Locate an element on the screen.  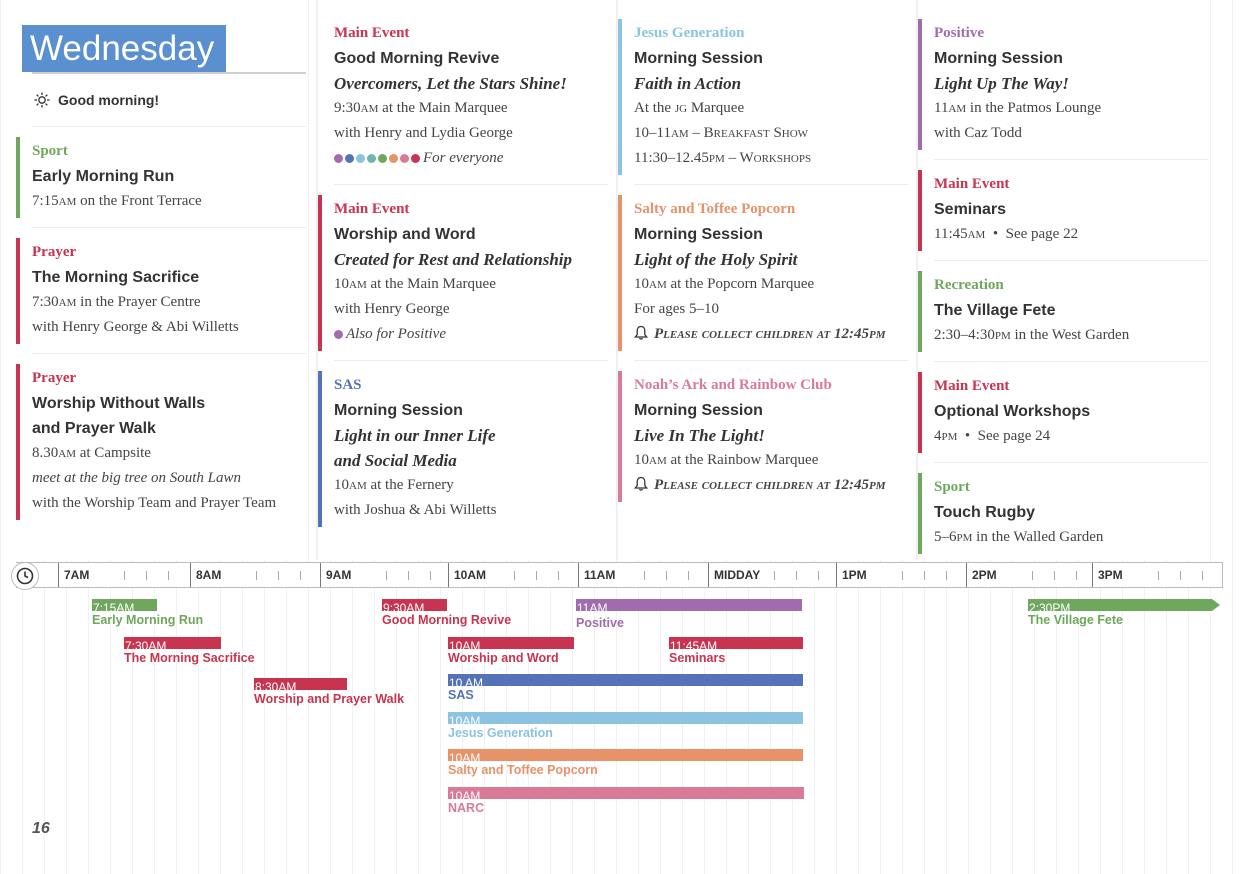
timeline-bar: 11:45AM is located at coordinates (736, 644).